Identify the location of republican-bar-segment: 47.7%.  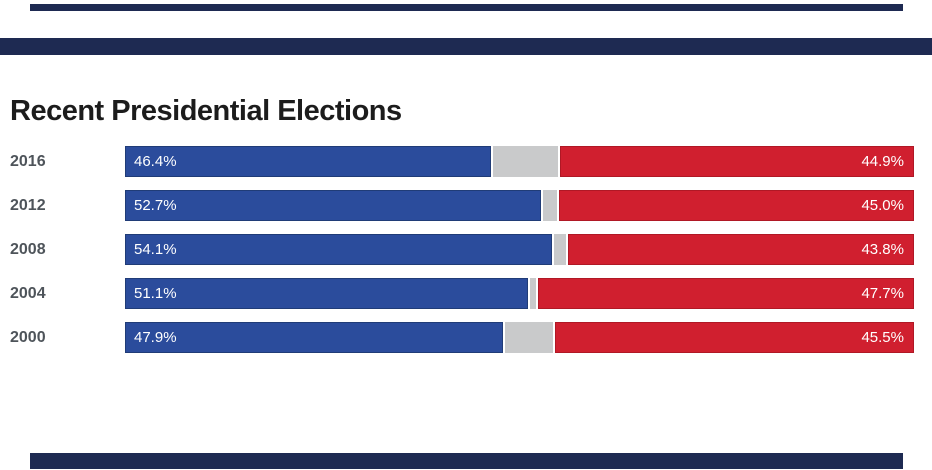
(725, 293).